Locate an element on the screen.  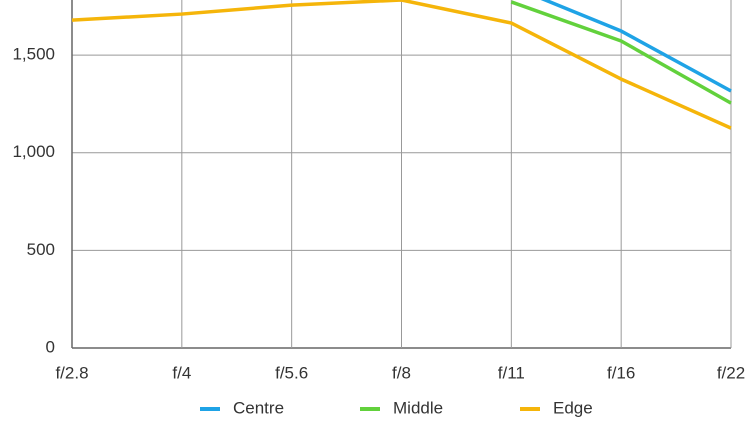
legend-label: Centre is located at coordinates (258, 407).